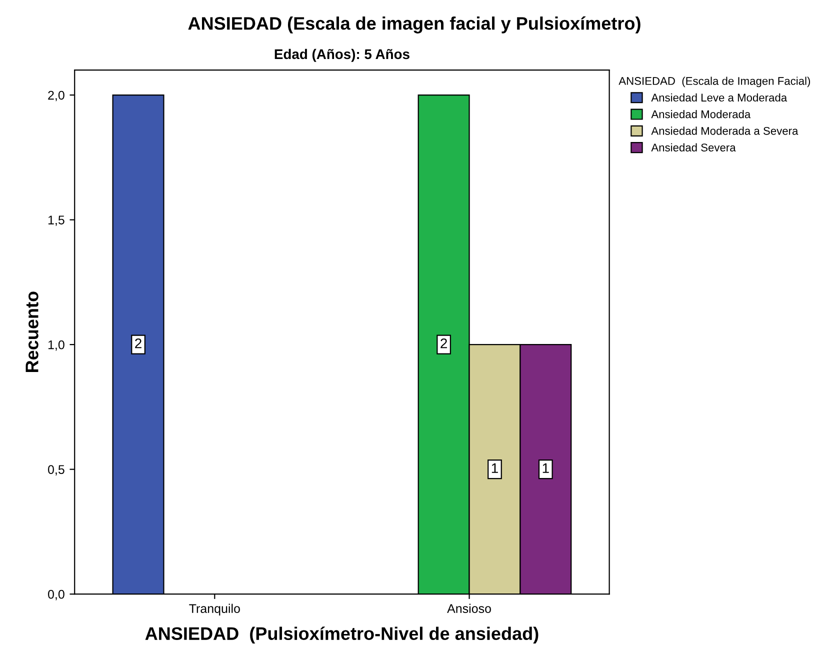 This screenshot has width=829, height=655. What do you see at coordinates (56, 96) in the screenshot?
I see `y-tick-label: 2,0` at bounding box center [56, 96].